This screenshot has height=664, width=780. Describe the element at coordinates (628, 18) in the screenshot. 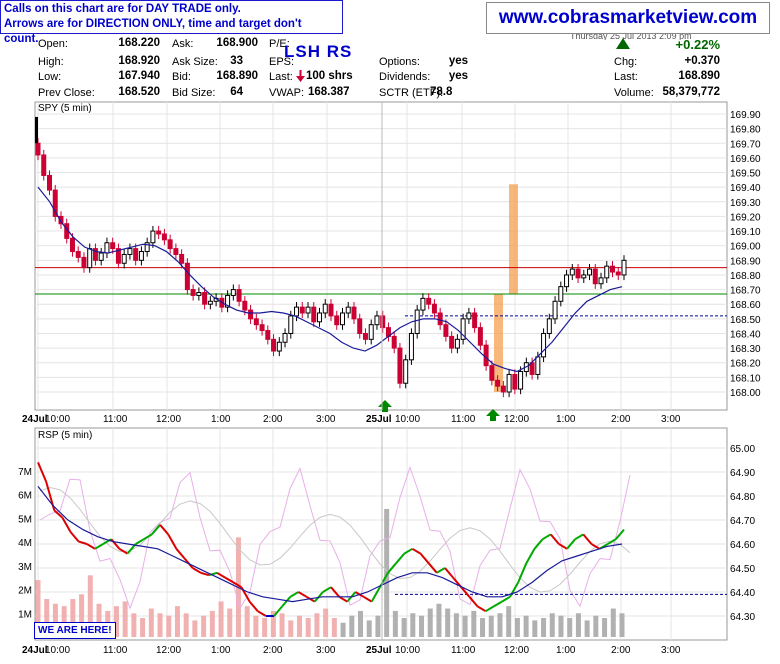

I see `site-url-link: www.cobrasmarketview.com` at that location.